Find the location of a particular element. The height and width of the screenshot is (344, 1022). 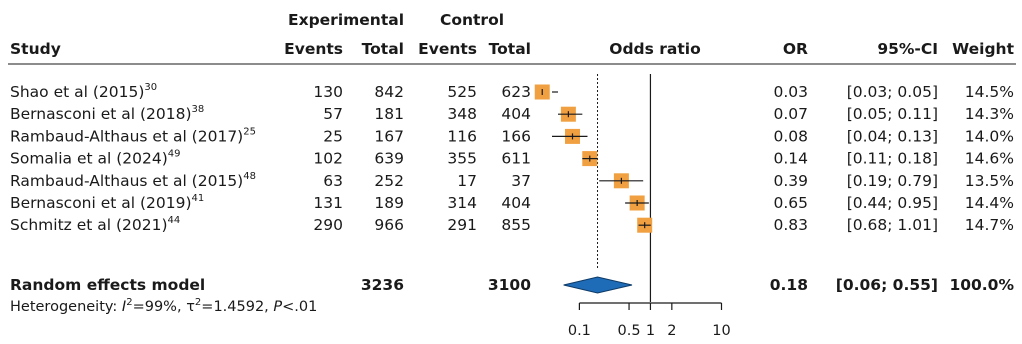

or-value: 0.65 is located at coordinates (790, 203).